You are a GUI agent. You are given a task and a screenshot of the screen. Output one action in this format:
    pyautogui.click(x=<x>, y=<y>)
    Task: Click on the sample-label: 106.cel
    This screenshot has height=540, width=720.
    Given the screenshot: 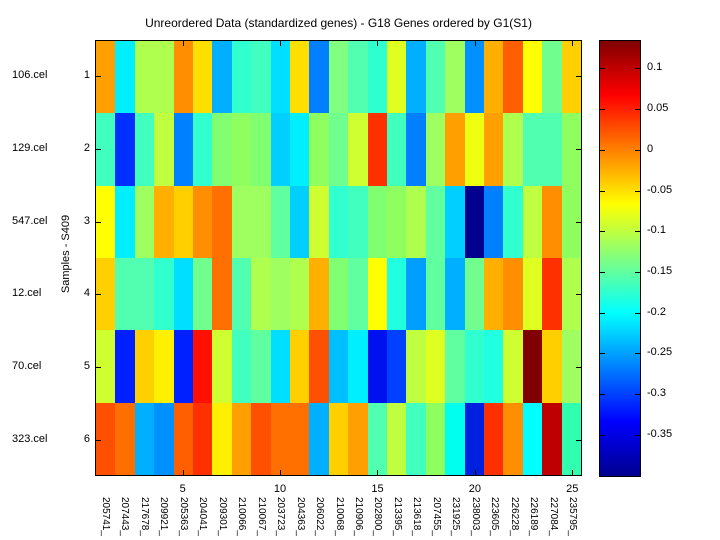 What is the action you would take?
    pyautogui.click(x=30, y=75)
    